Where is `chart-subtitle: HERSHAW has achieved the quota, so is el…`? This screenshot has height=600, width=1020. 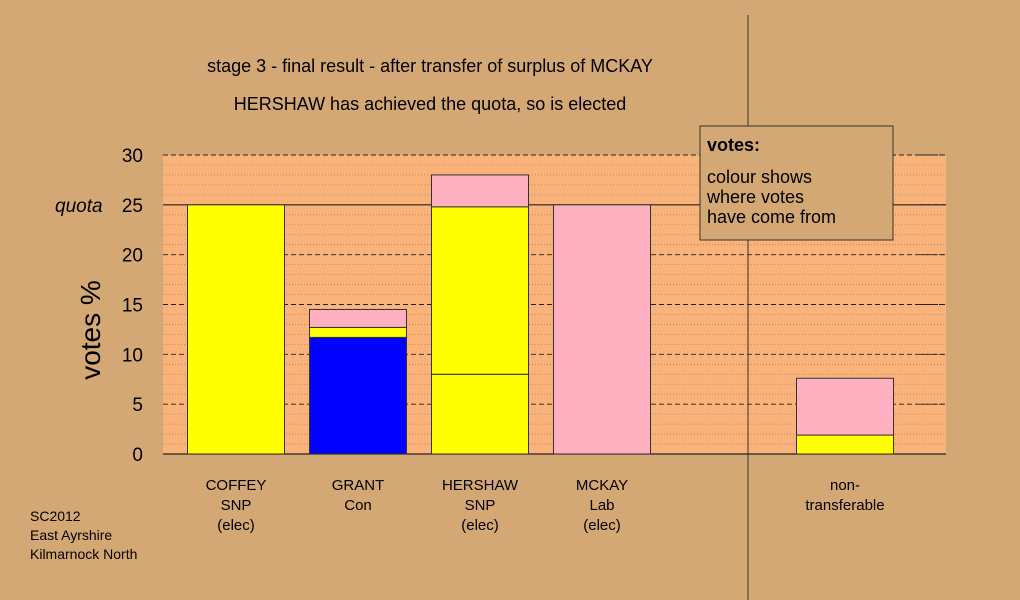
chart-subtitle: HERSHAW has achieved the quota, so is el… is located at coordinates (430, 104).